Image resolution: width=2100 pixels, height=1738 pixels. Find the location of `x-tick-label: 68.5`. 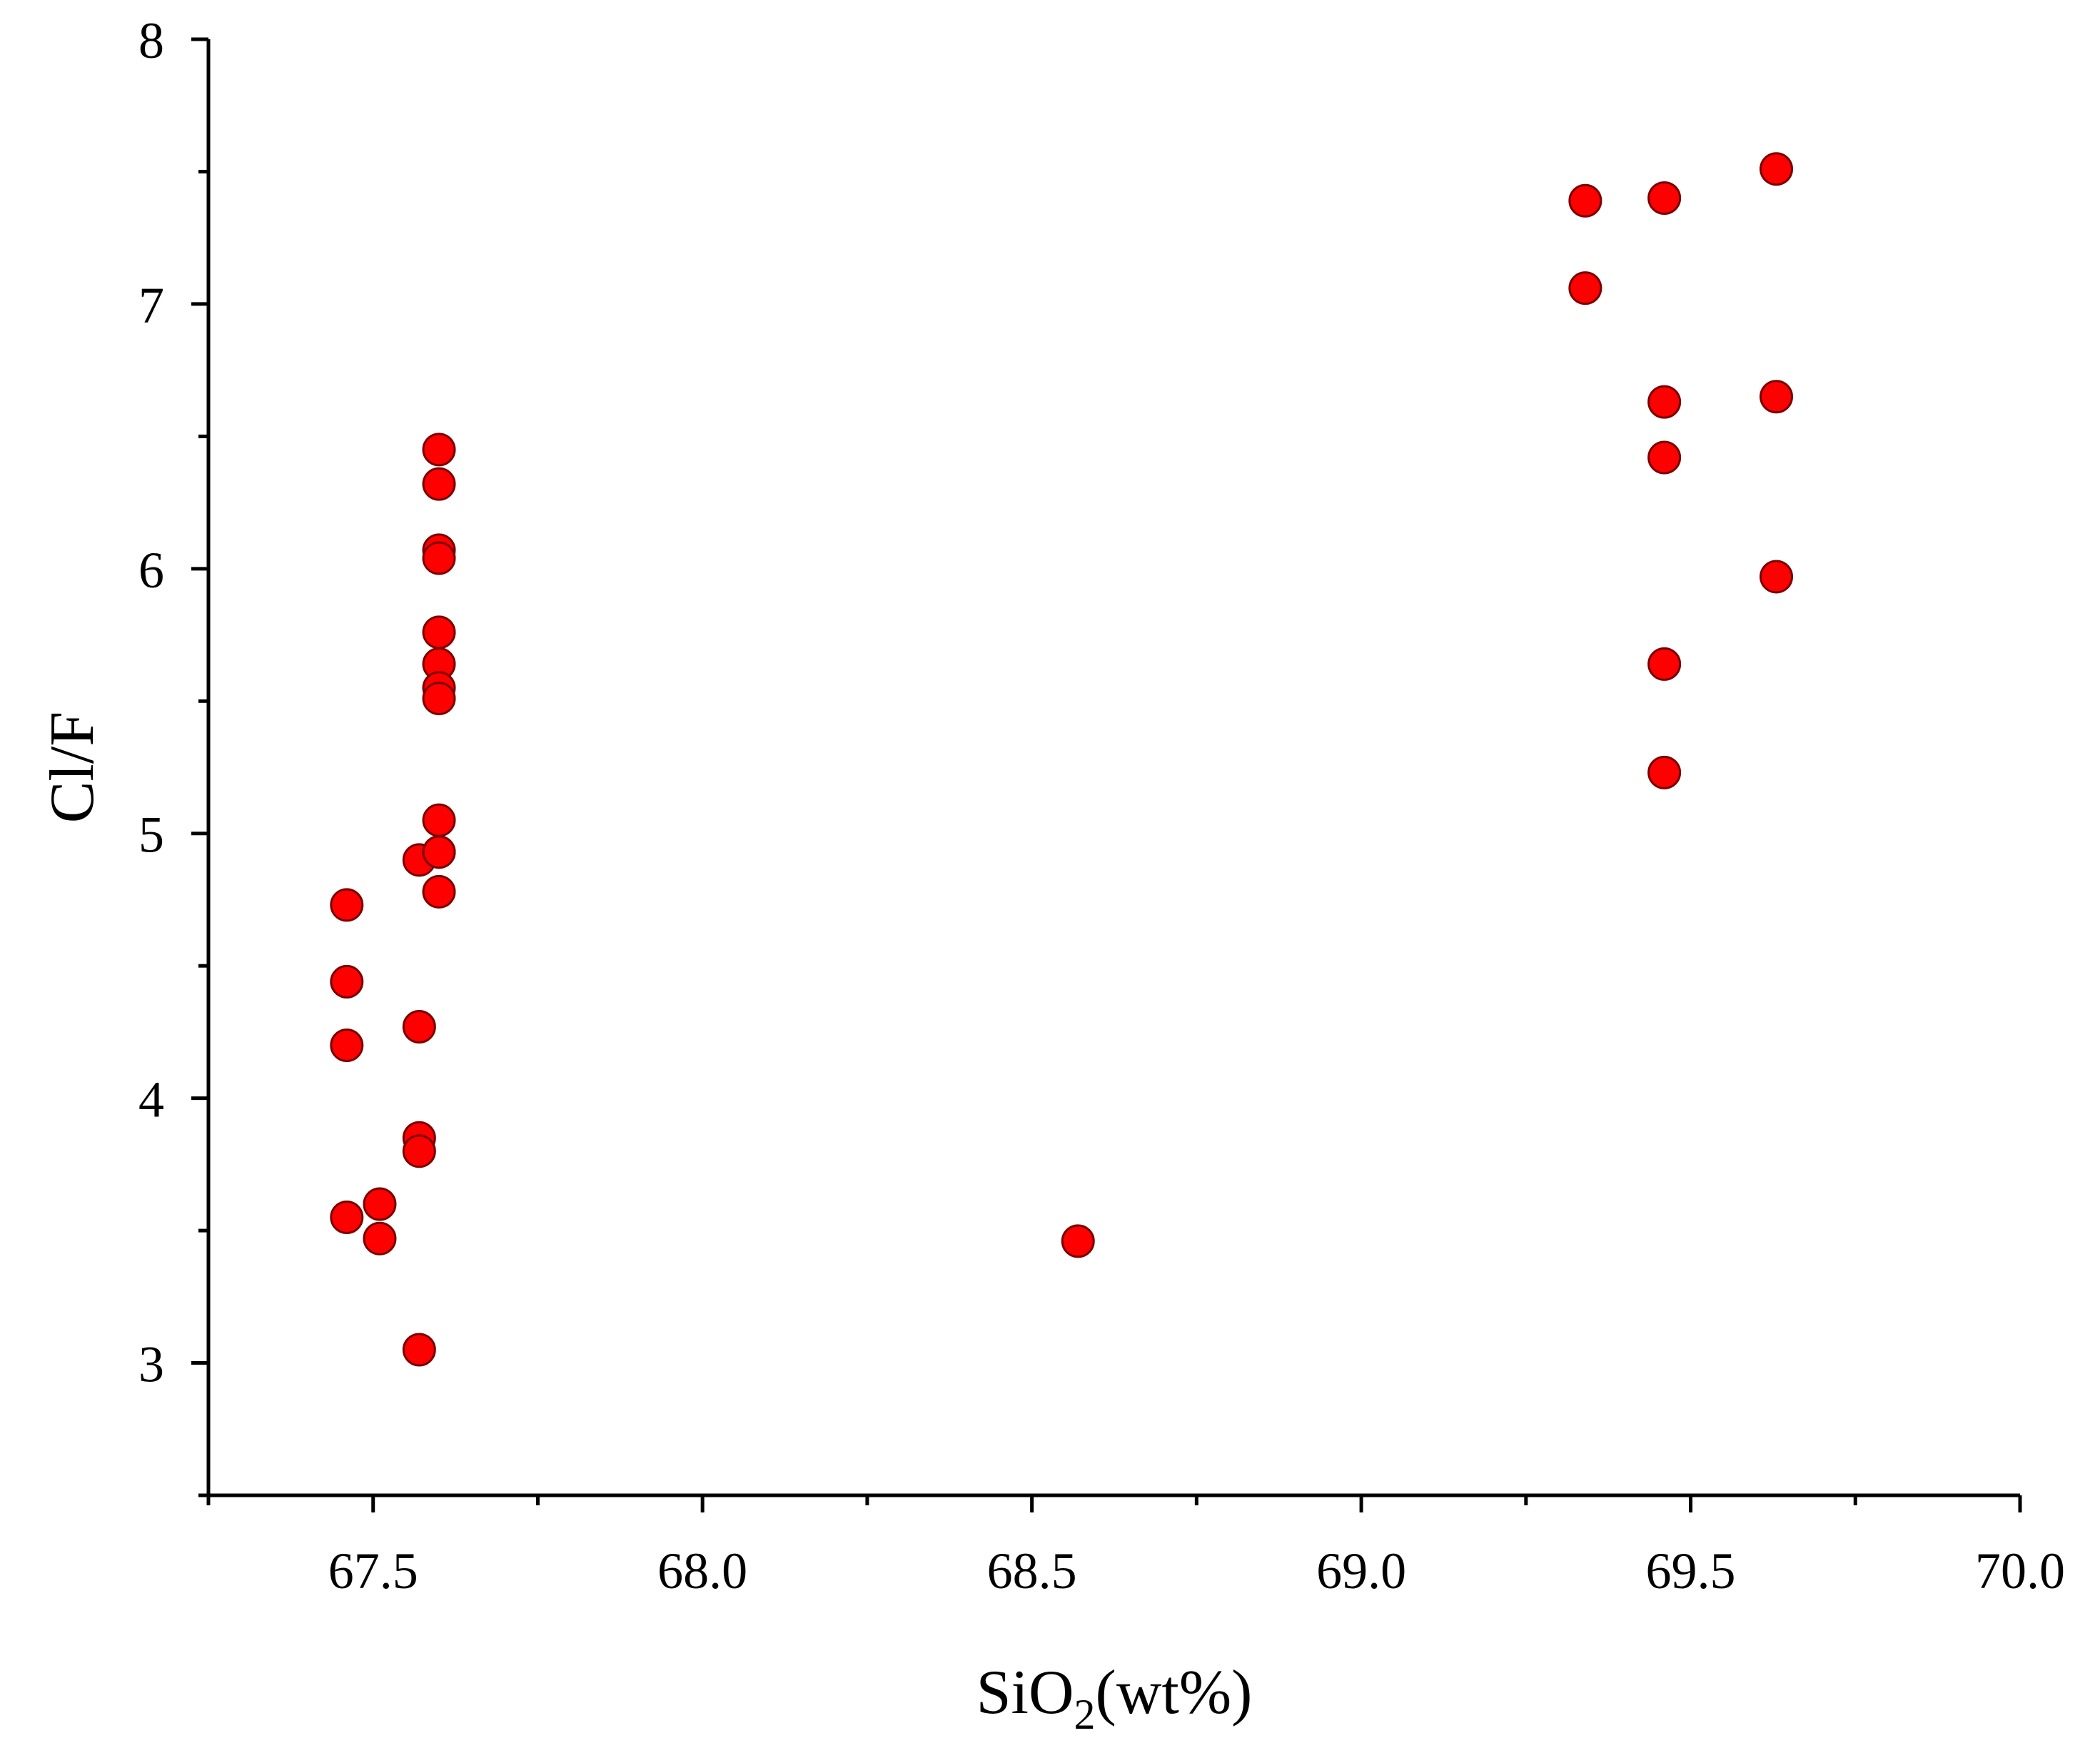

x-tick-label: 68.5 is located at coordinates (1032, 1571).